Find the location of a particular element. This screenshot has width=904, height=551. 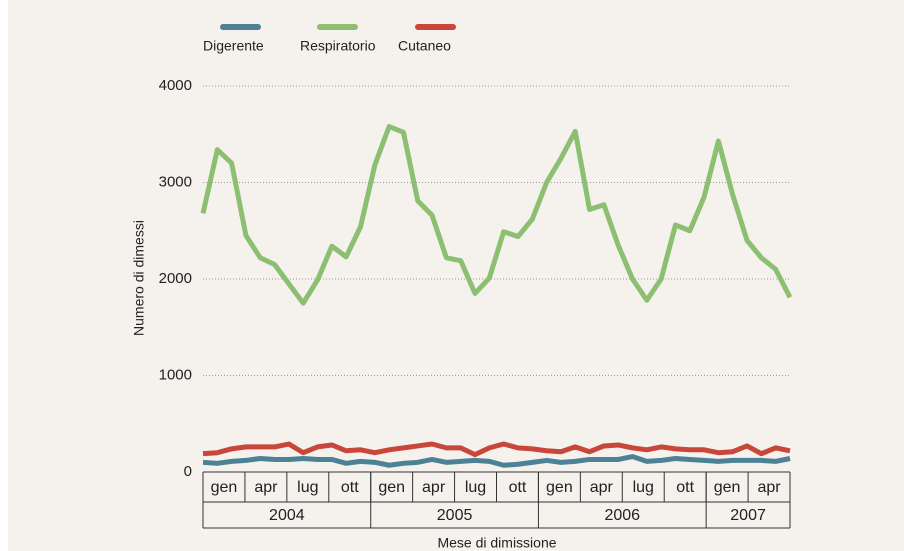

legend-label: Digerente is located at coordinates (233, 46).